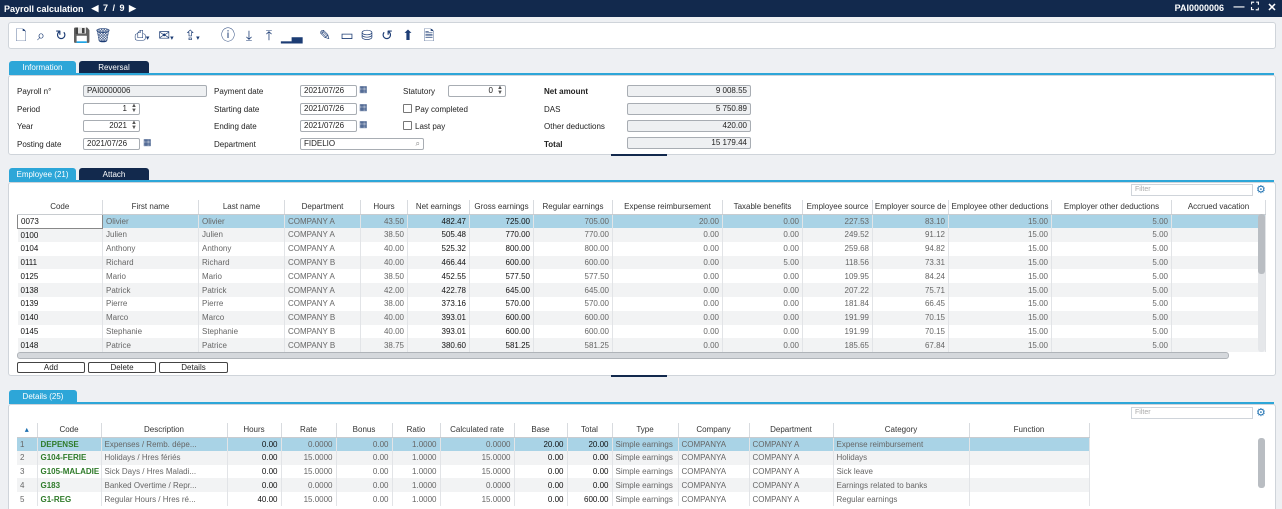  I want to click on payment-date-field: 2021/07/26, so click(328, 91).